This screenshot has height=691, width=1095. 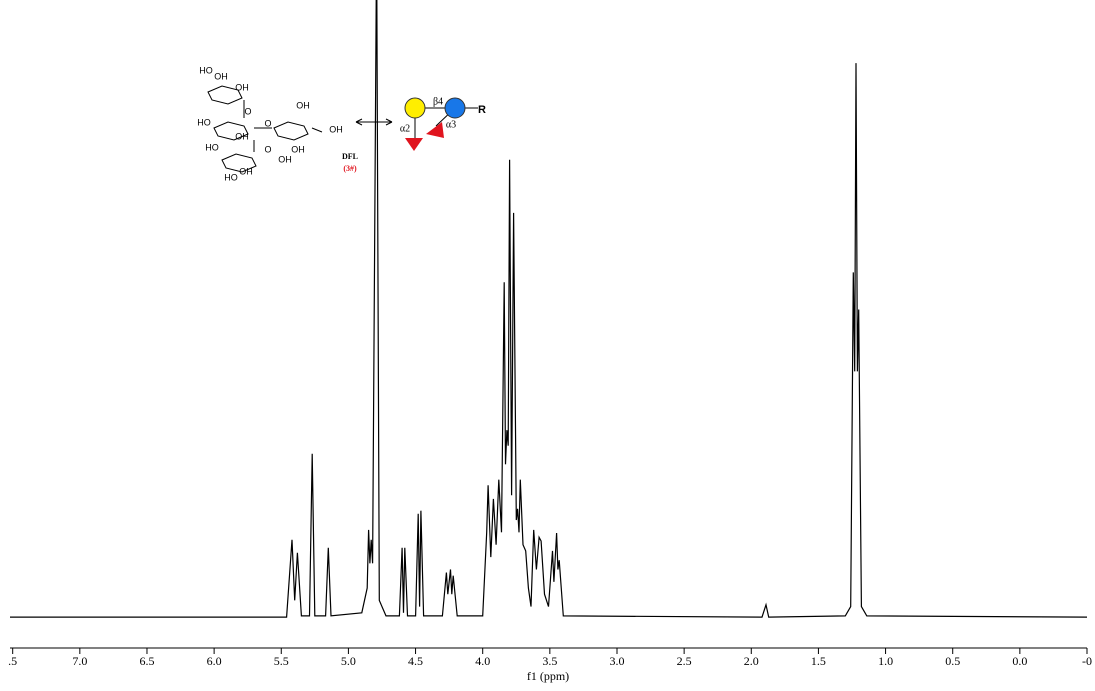 I want to click on galactose, so click(x=415, y=108).